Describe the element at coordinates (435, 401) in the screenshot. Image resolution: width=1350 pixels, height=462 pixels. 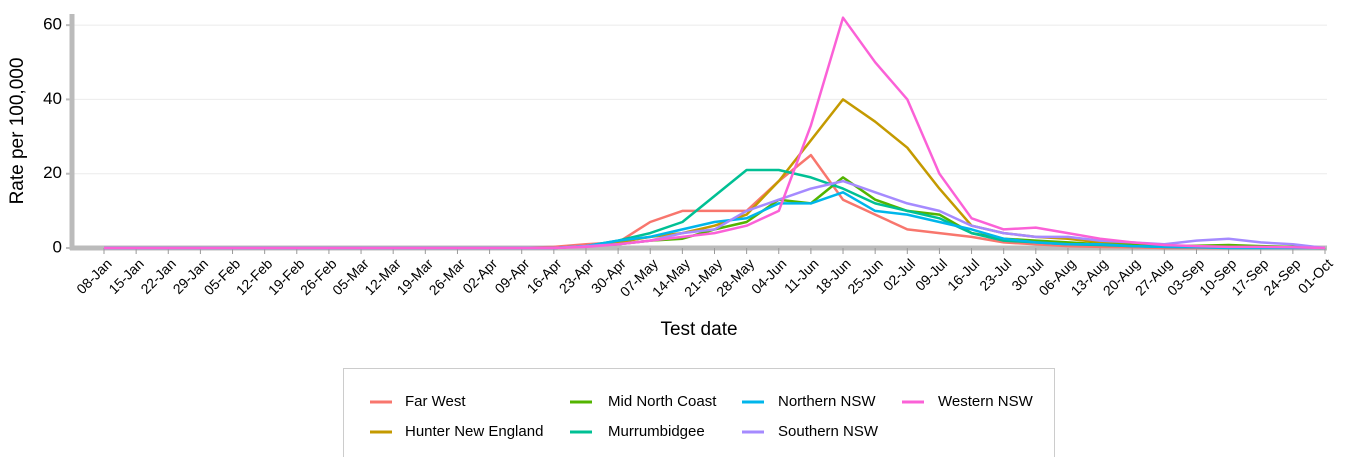
I see `legend-label: Far West` at that location.